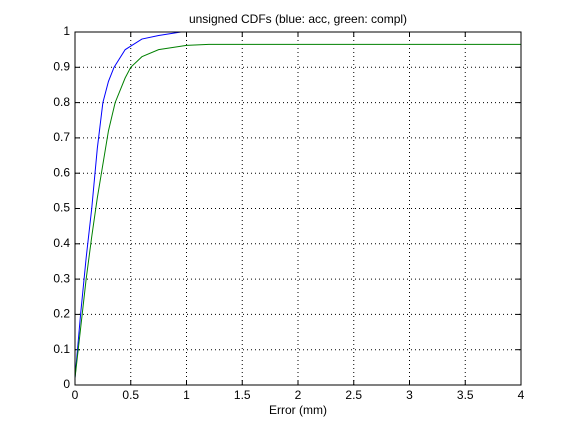 The height and width of the screenshot is (437, 576). What do you see at coordinates (66, 31) in the screenshot?
I see `y-tick-label: 1` at bounding box center [66, 31].